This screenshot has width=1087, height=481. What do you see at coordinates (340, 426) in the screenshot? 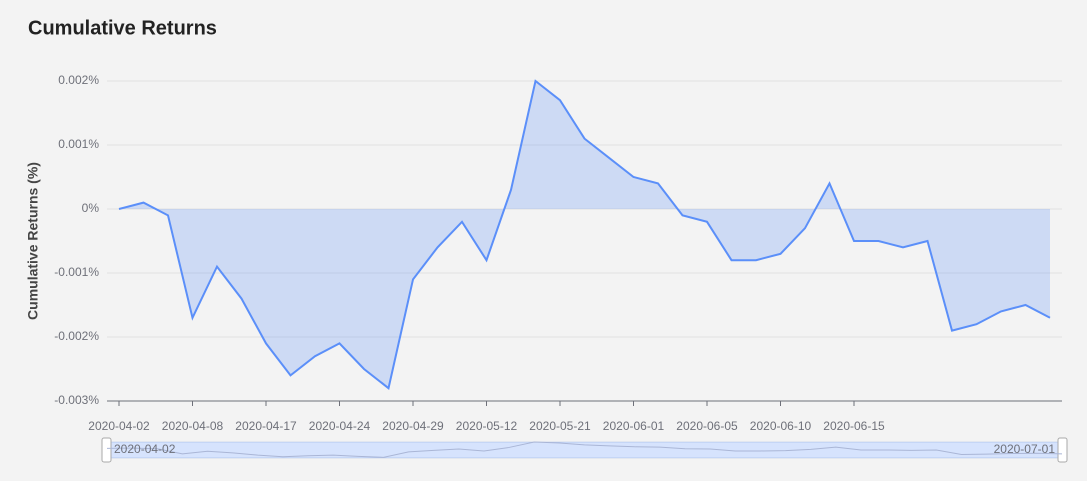
I see `x-tick-label: 2020-04-24` at bounding box center [340, 426].